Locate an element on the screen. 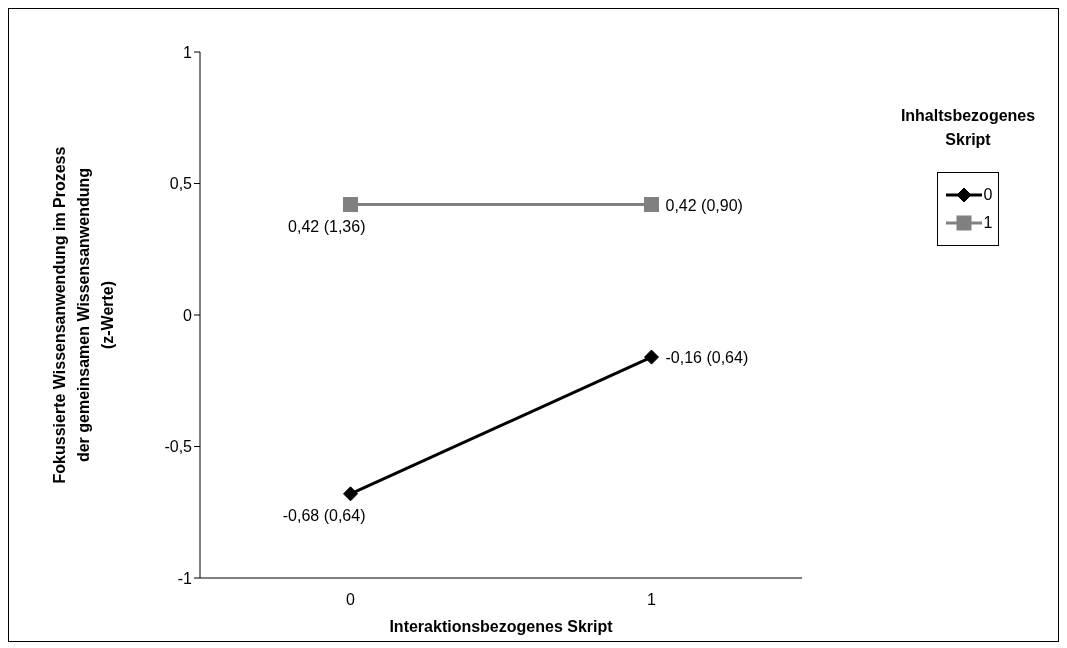  data-label: 0,42 (0,90) is located at coordinates (704, 205).